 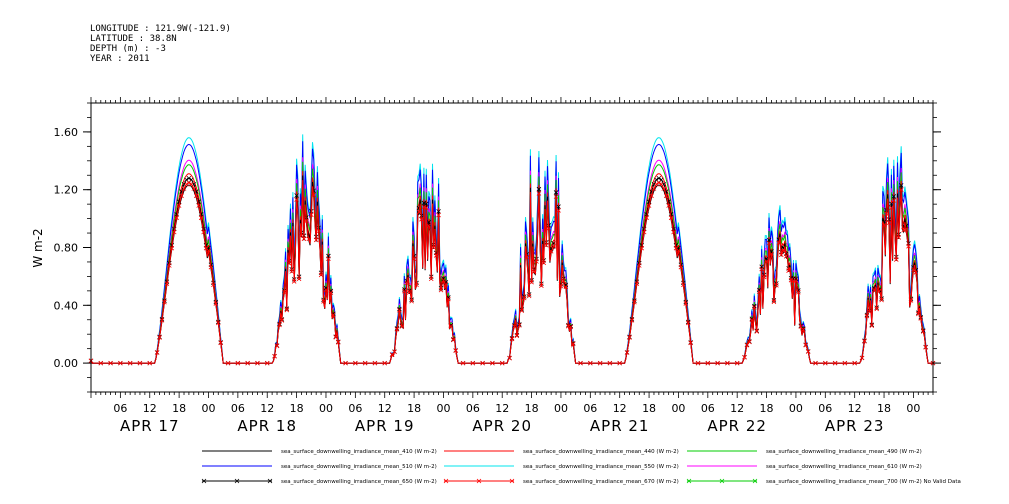 I want to click on header-longitude: LONGITUDE : 121.9W(-121.9), so click(x=160, y=29).